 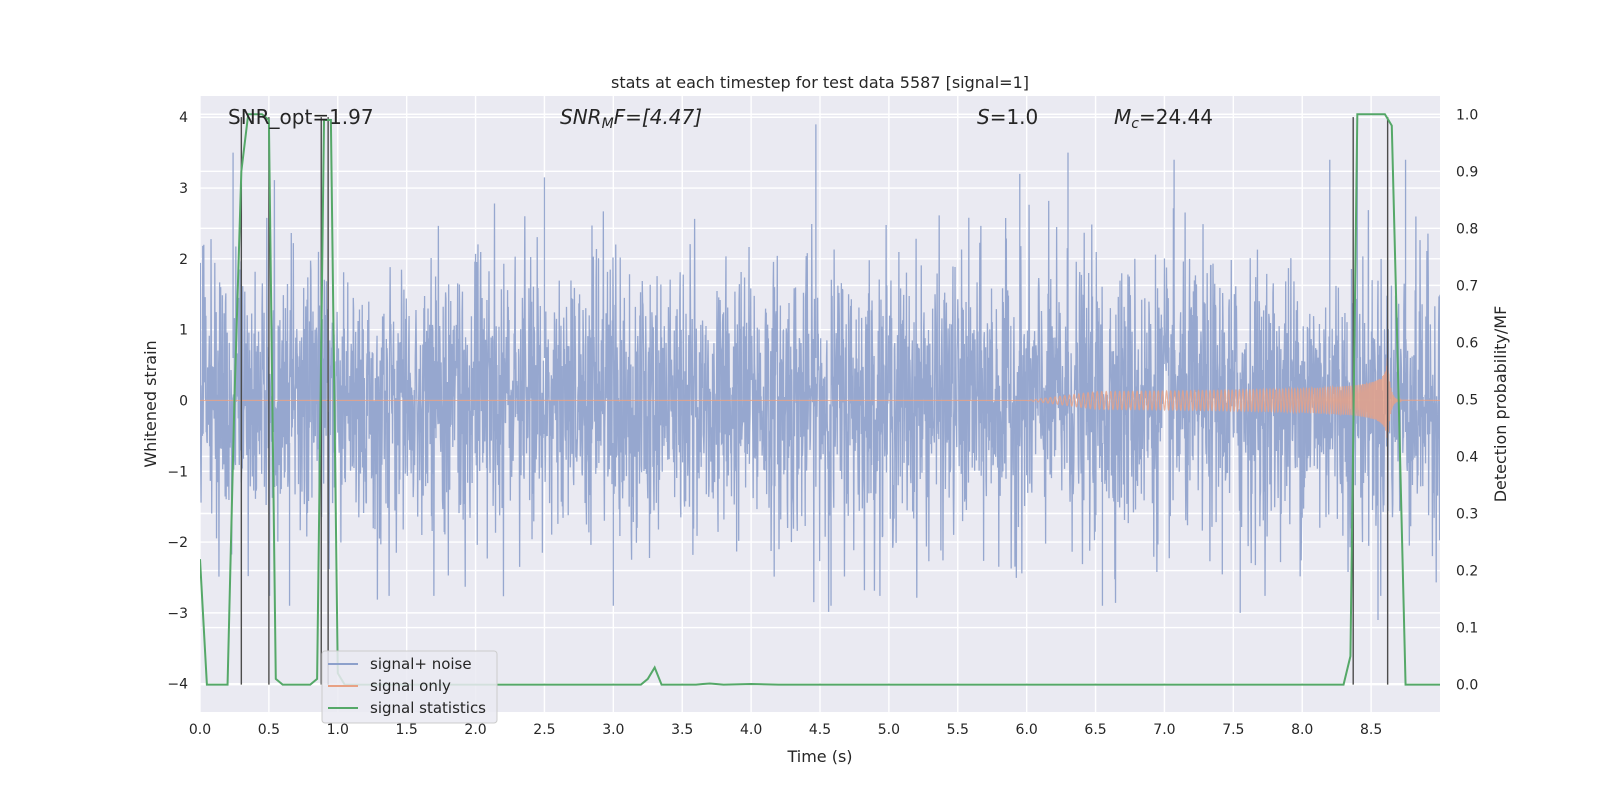 What do you see at coordinates (475, 730) in the screenshot?
I see `x-tick-label: 2.0` at bounding box center [475, 730].